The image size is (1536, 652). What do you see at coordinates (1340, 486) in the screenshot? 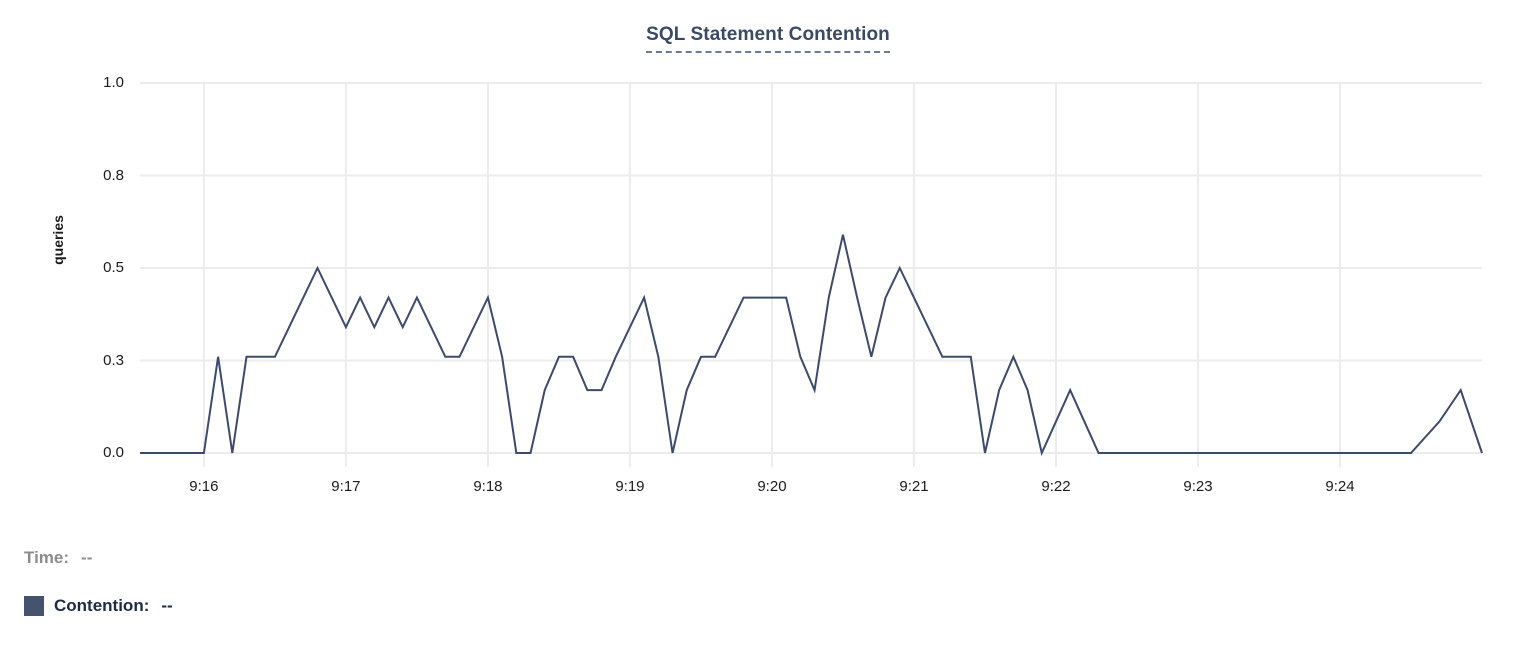
I see `x-tick-label: 9:24` at bounding box center [1340, 486].